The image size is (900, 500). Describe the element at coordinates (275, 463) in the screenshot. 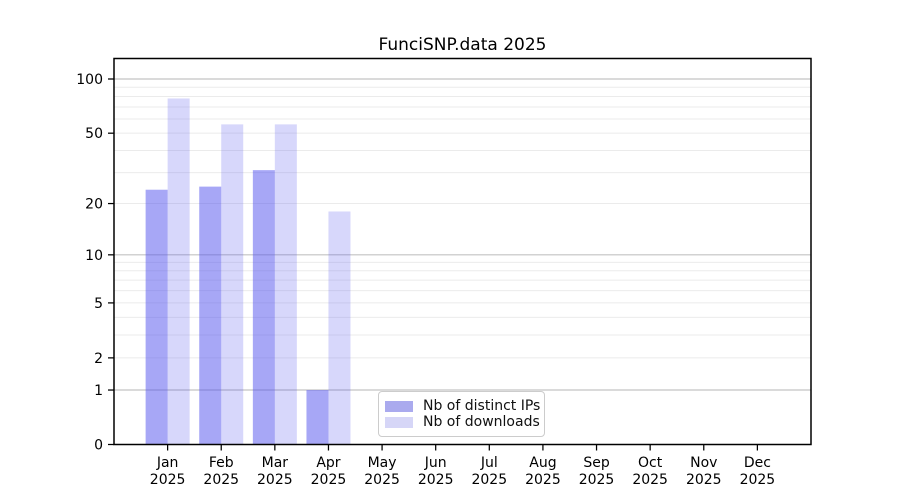

I see `x-tick-label-month: Mar` at that location.